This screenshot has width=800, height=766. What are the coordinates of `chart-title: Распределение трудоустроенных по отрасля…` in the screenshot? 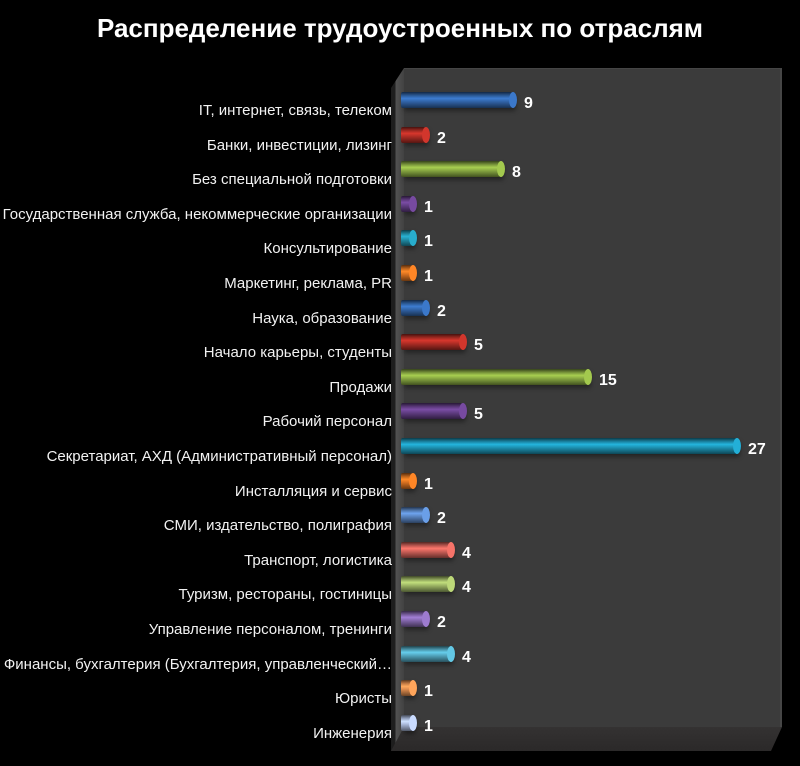 It's located at (400, 28).